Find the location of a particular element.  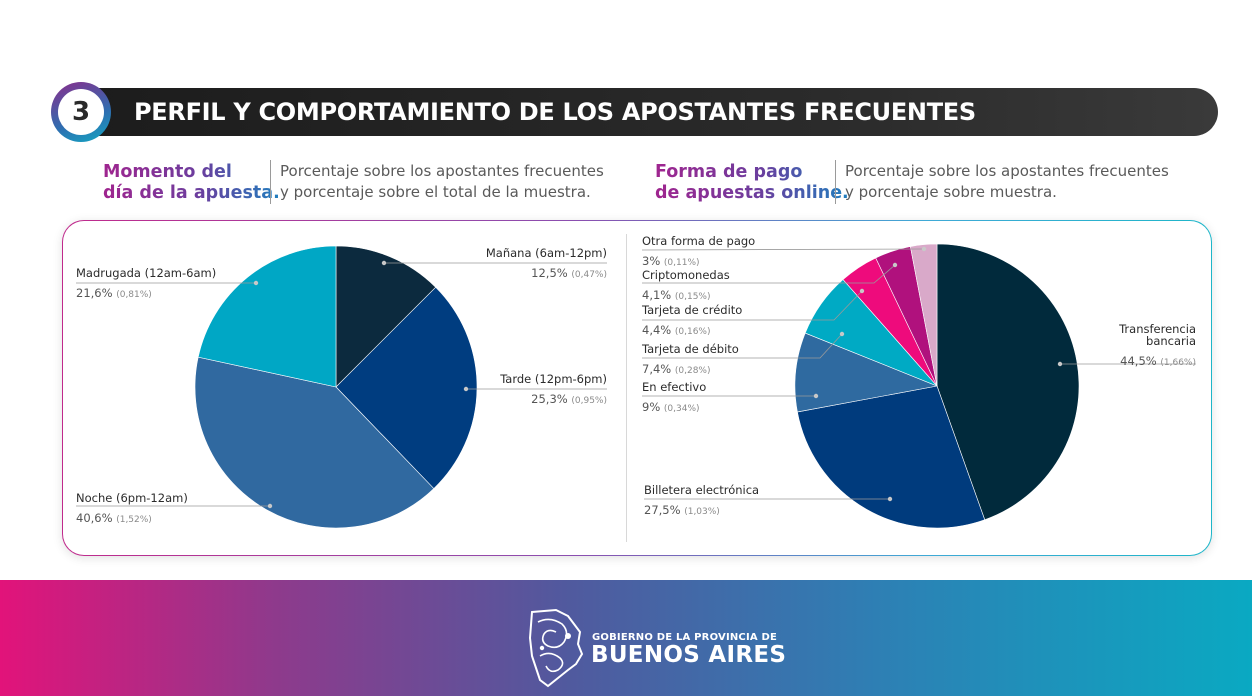

payment-method-label-line: Tarjeta de crédito is located at coordinates (691, 310).